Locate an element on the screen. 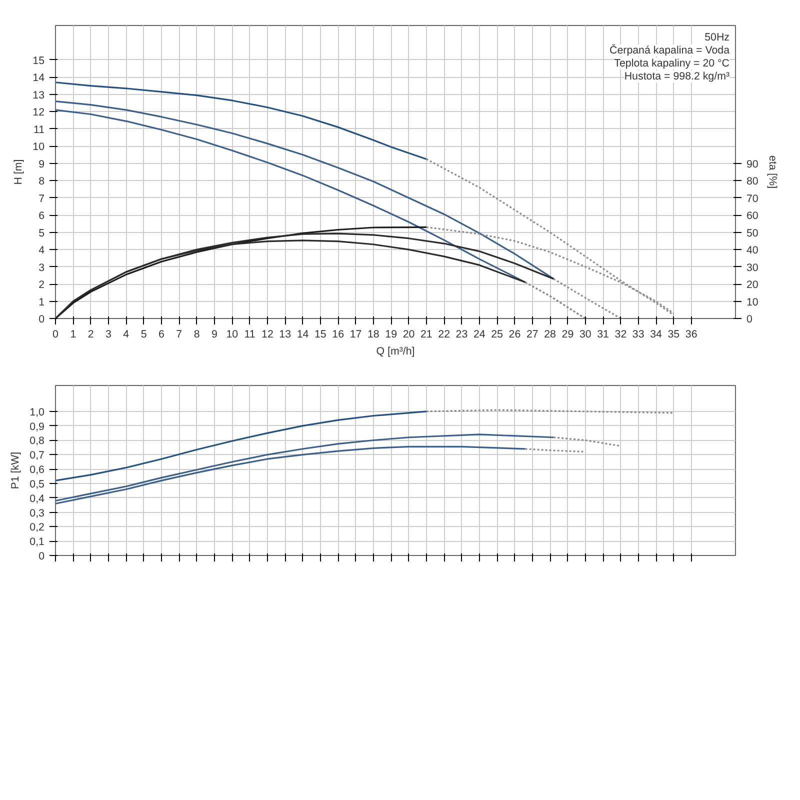  x-tick-label: 1 is located at coordinates (73, 334).